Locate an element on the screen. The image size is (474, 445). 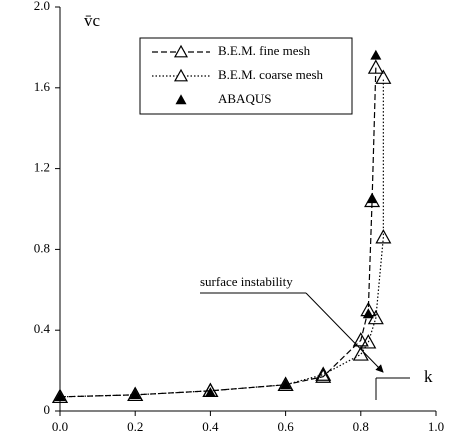
legend-label: B.E.M. fine mesh is located at coordinates (264, 50).